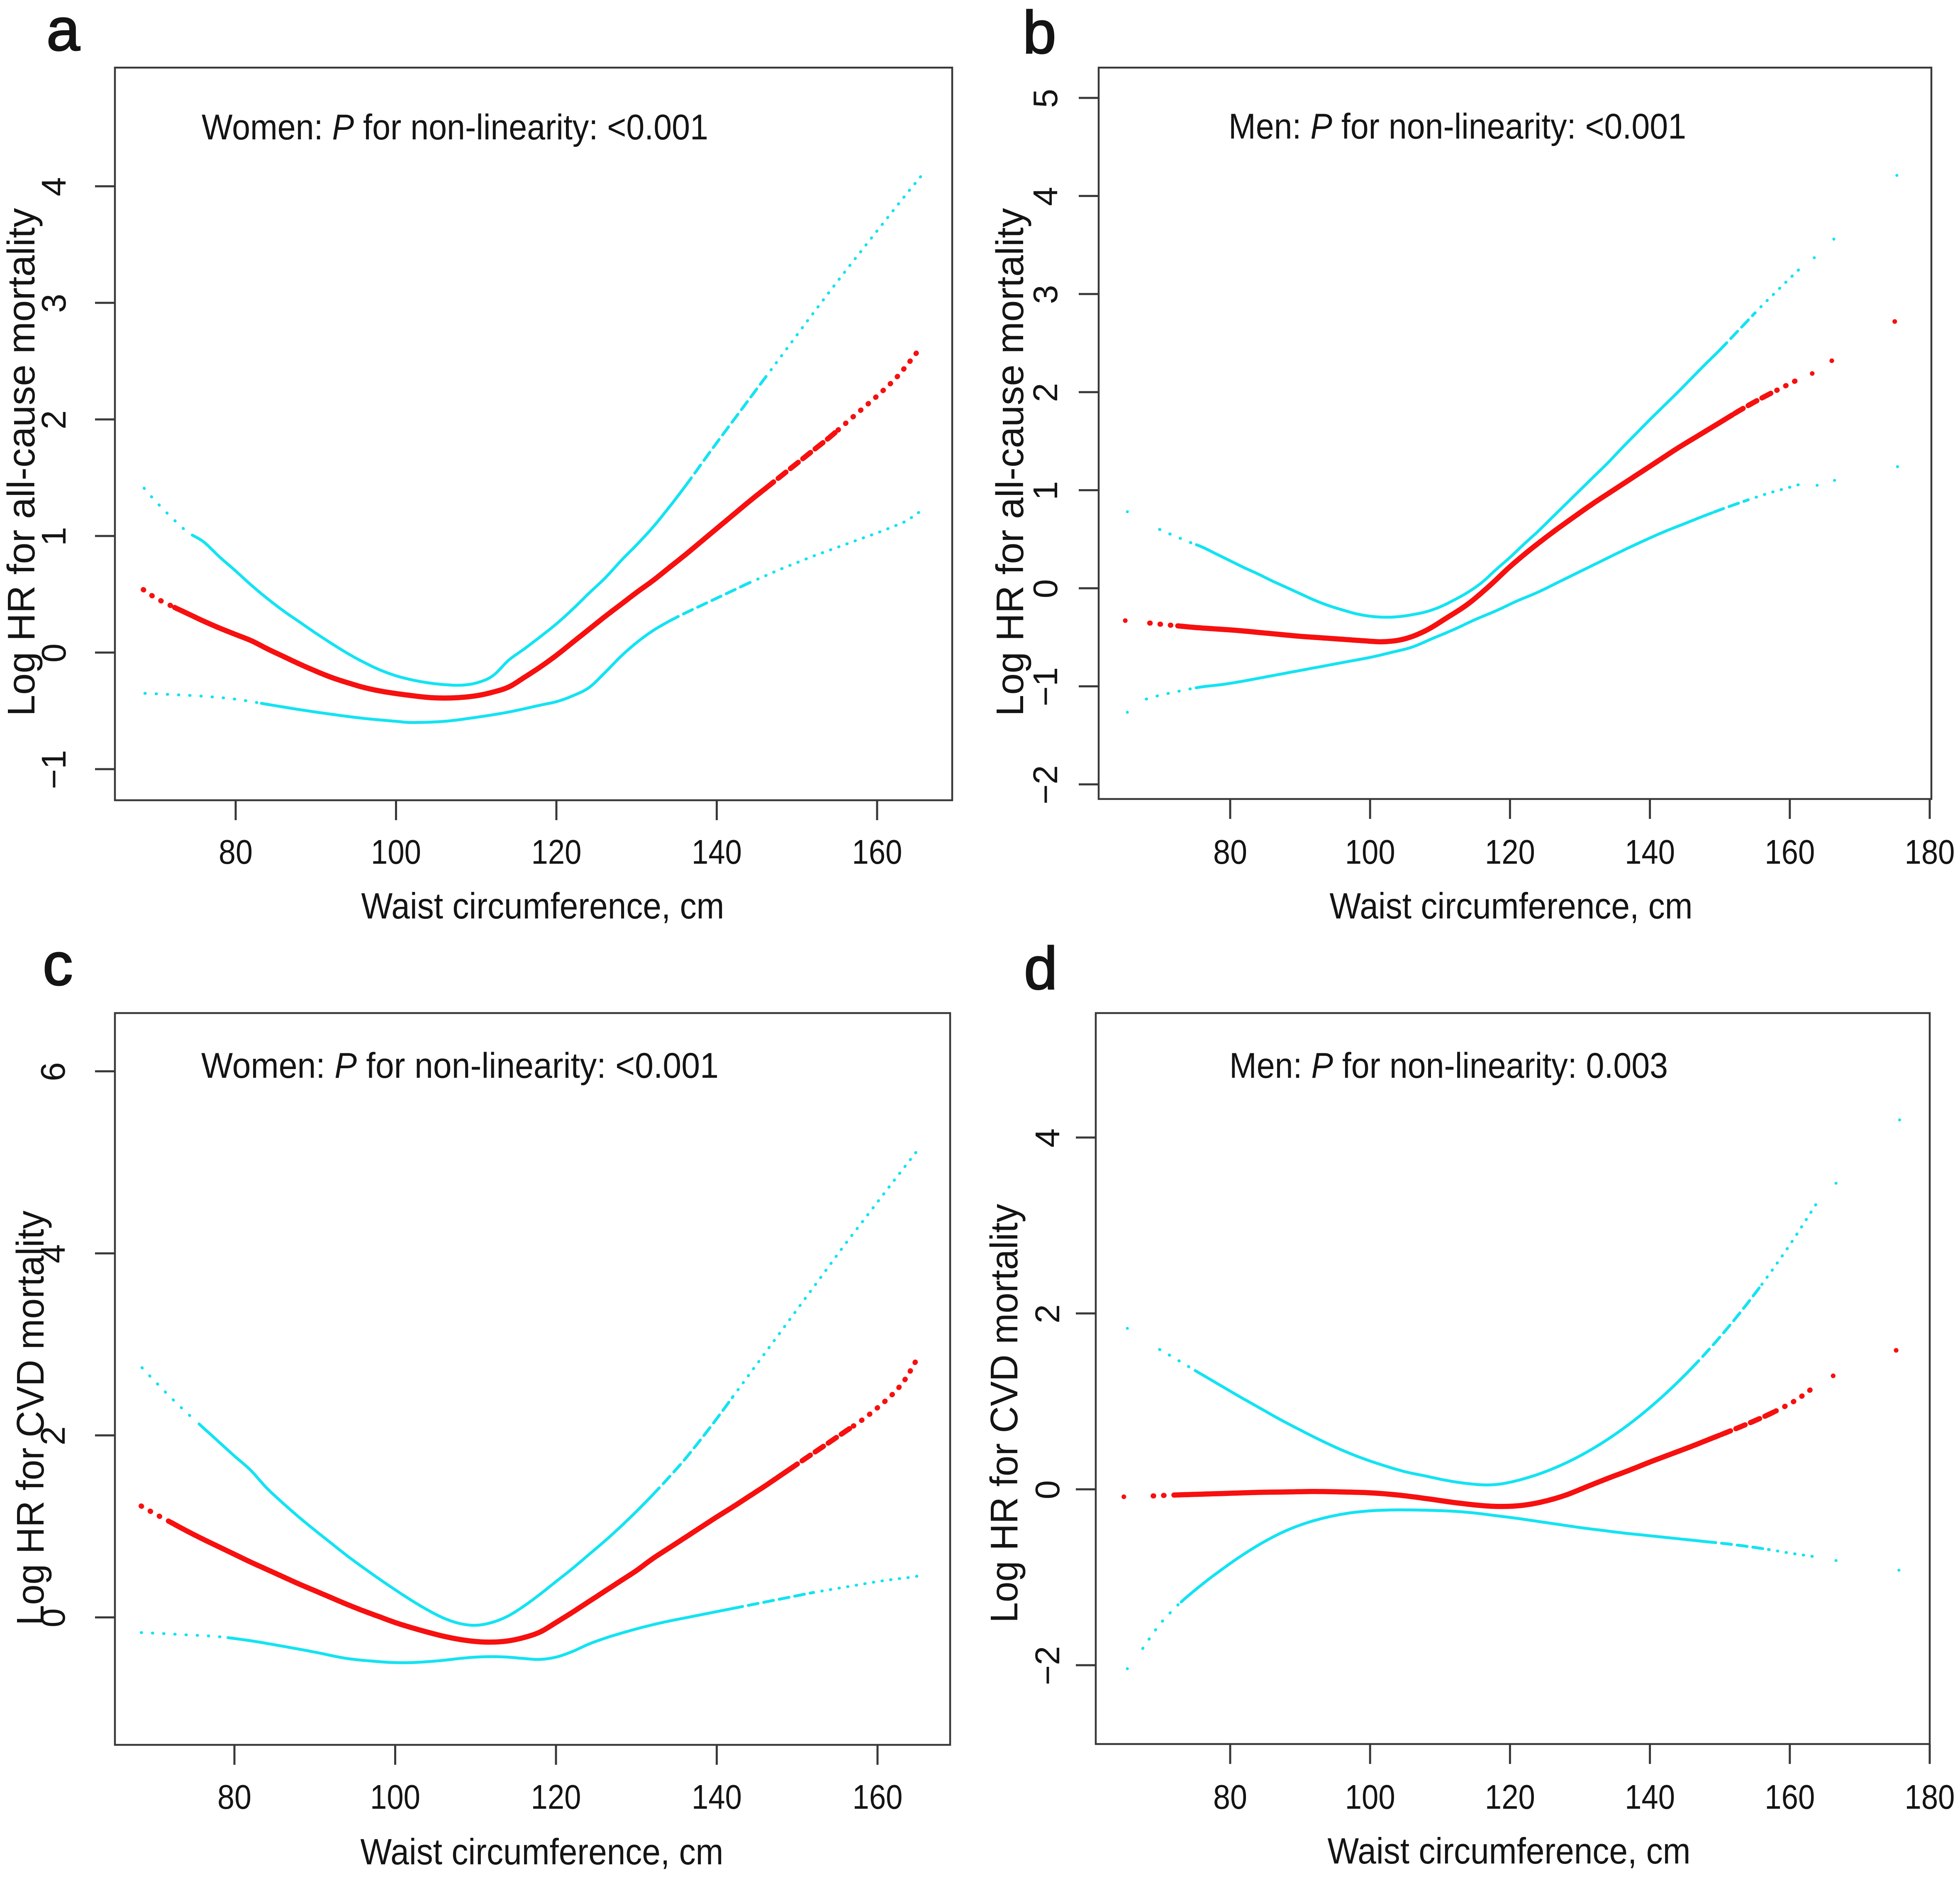 The width and height of the screenshot is (1960, 1883). Describe the element at coordinates (53, 1071) in the screenshot. I see `svg-text: 6` at that location.